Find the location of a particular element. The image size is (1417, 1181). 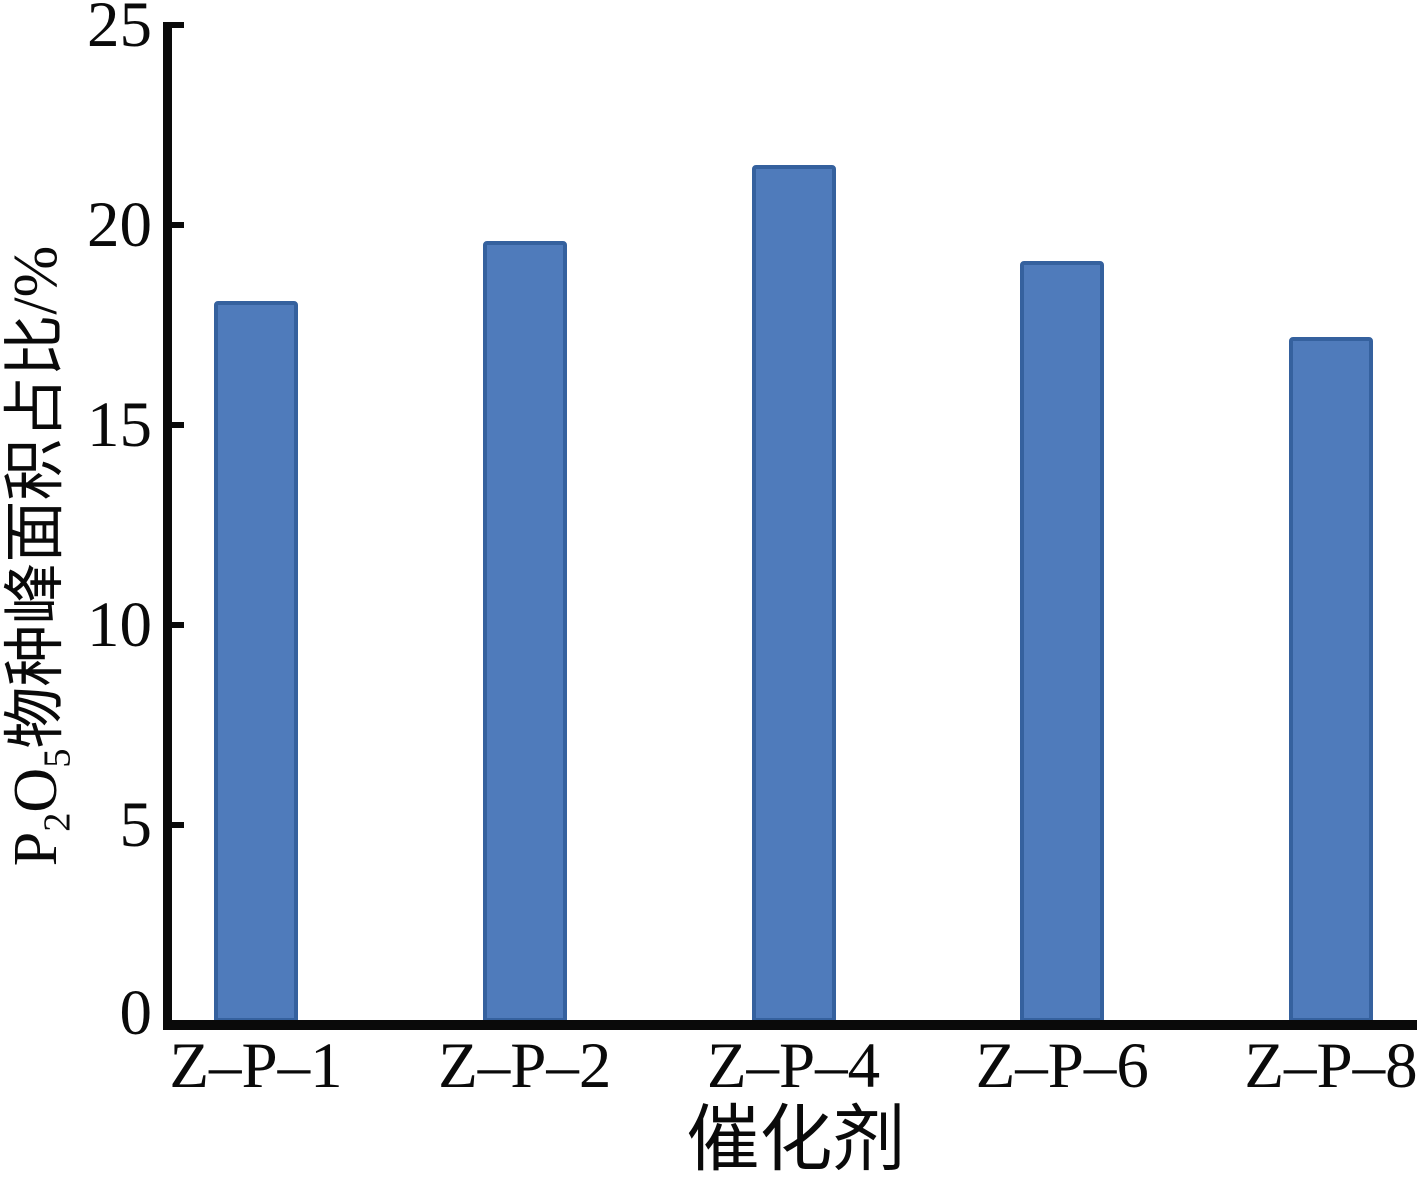

y-axis-line is located at coordinates (167, 526).